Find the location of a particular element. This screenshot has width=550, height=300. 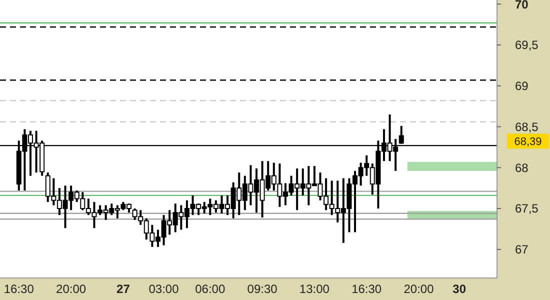

x-tick-label: 03:00 is located at coordinates (164, 289).